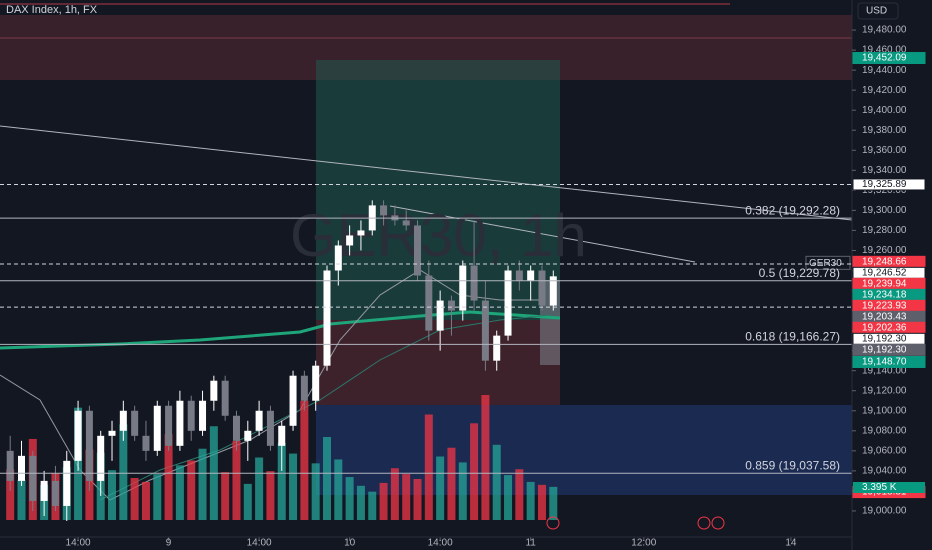 The height and width of the screenshot is (550, 932). I want to click on price-label: 19,192.30, so click(884, 338).